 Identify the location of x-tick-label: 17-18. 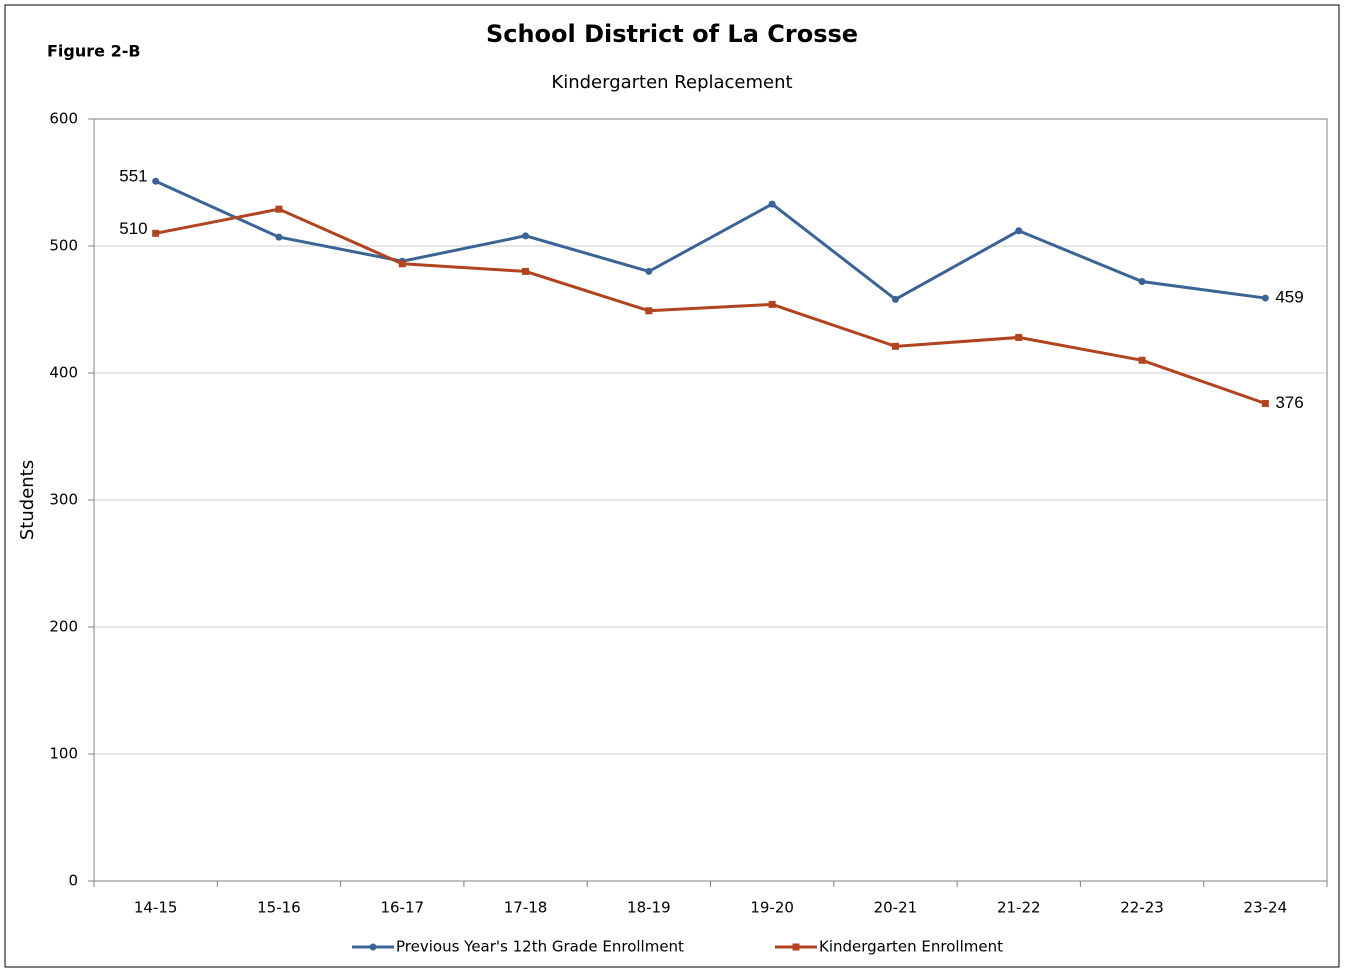
(526, 908).